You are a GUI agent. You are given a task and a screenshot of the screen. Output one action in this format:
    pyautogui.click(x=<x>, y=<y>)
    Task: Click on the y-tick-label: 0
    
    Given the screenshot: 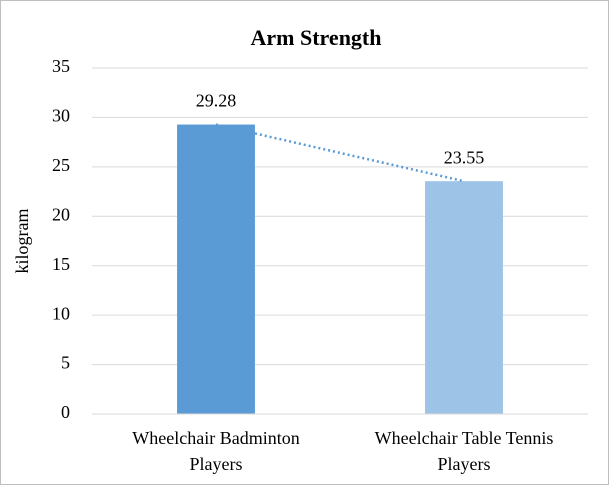 What is the action you would take?
    pyautogui.click(x=65, y=412)
    